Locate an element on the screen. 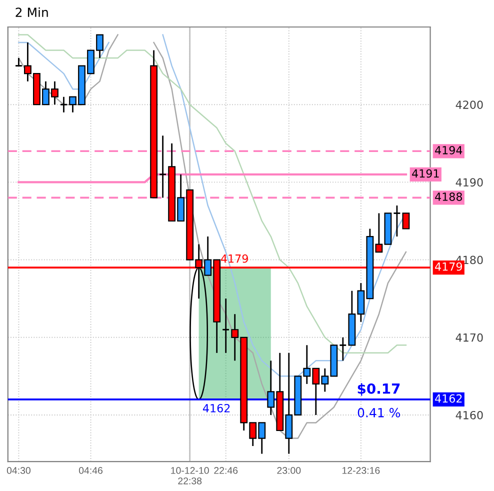  ref-line-label: 4162 is located at coordinates (216, 408).